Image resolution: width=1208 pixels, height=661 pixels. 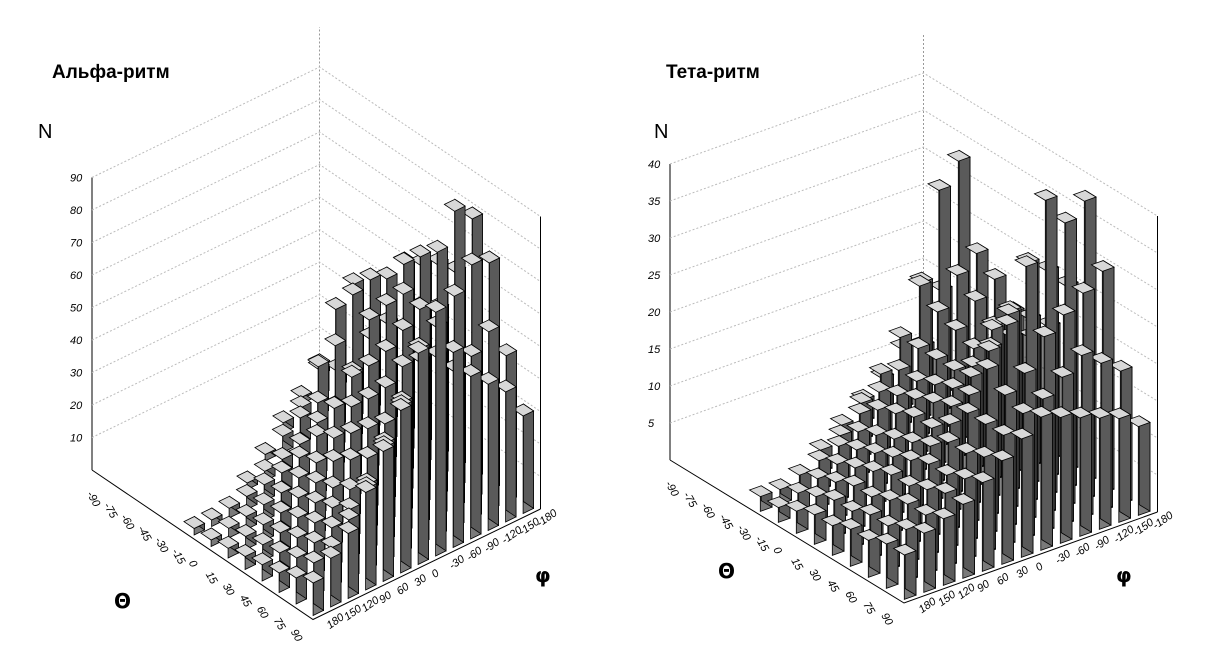 I want to click on chart-title: Альфа-ритм, so click(x=111, y=72).